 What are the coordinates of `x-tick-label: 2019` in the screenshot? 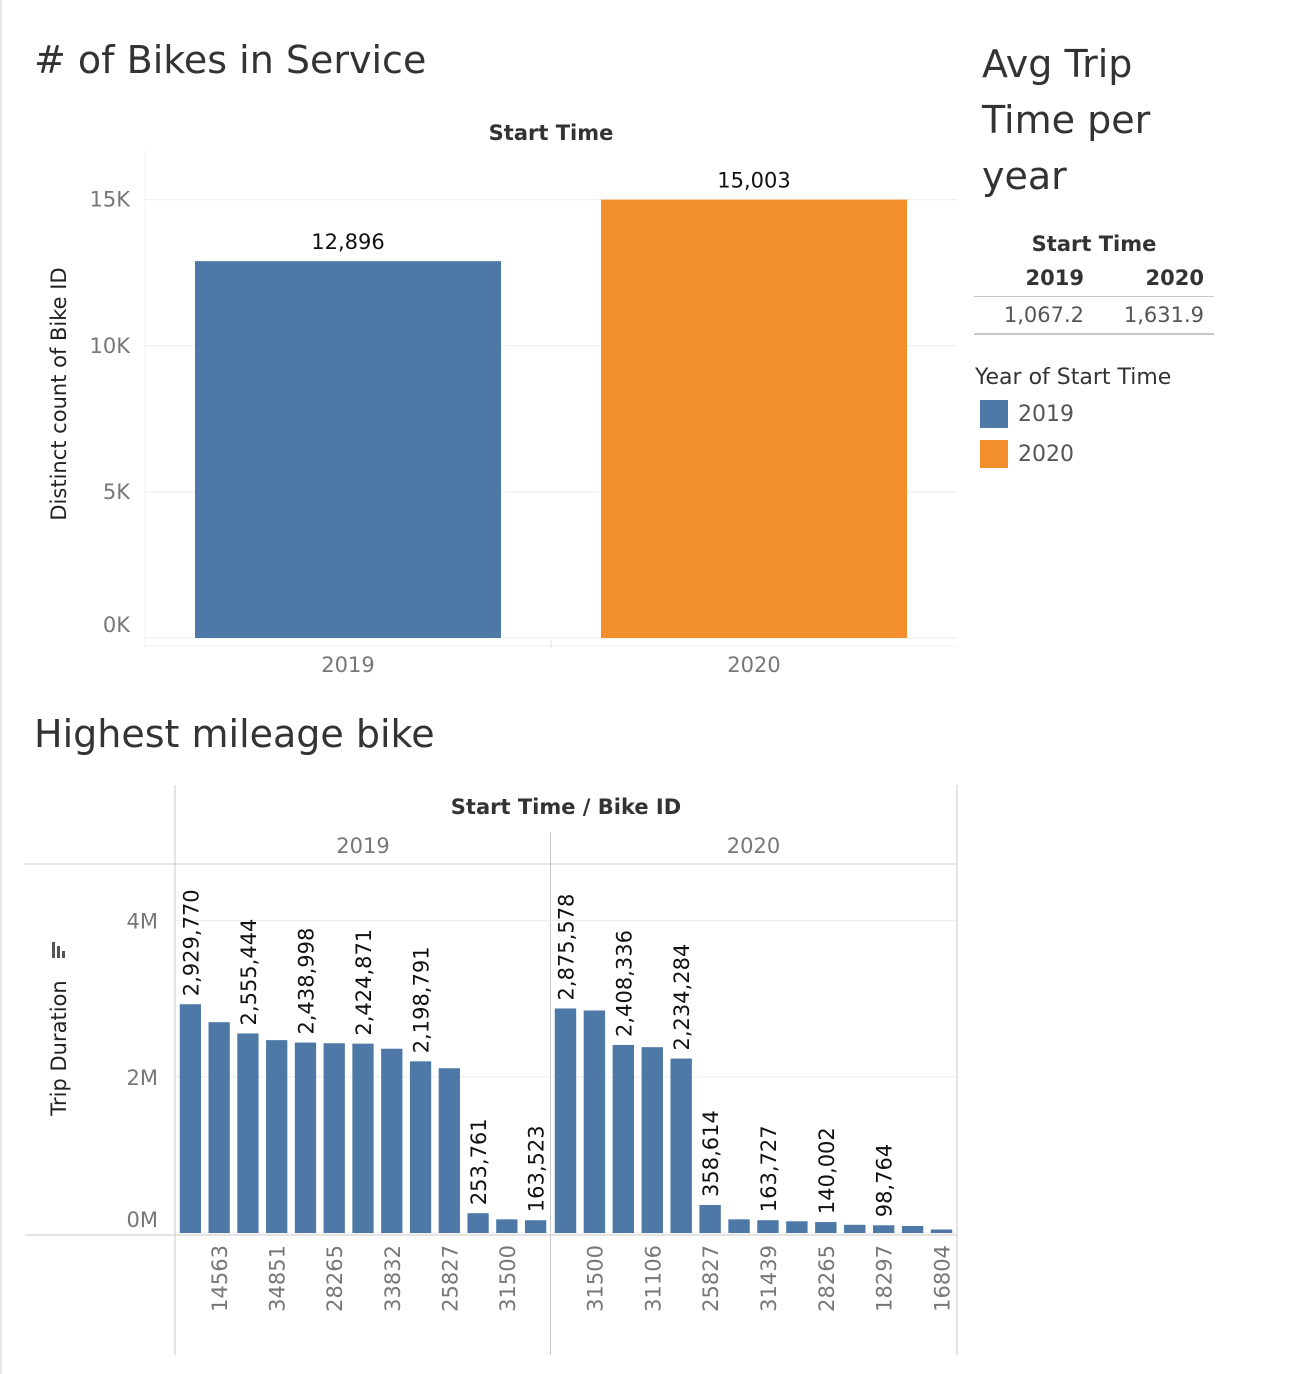 It's located at (347, 665).